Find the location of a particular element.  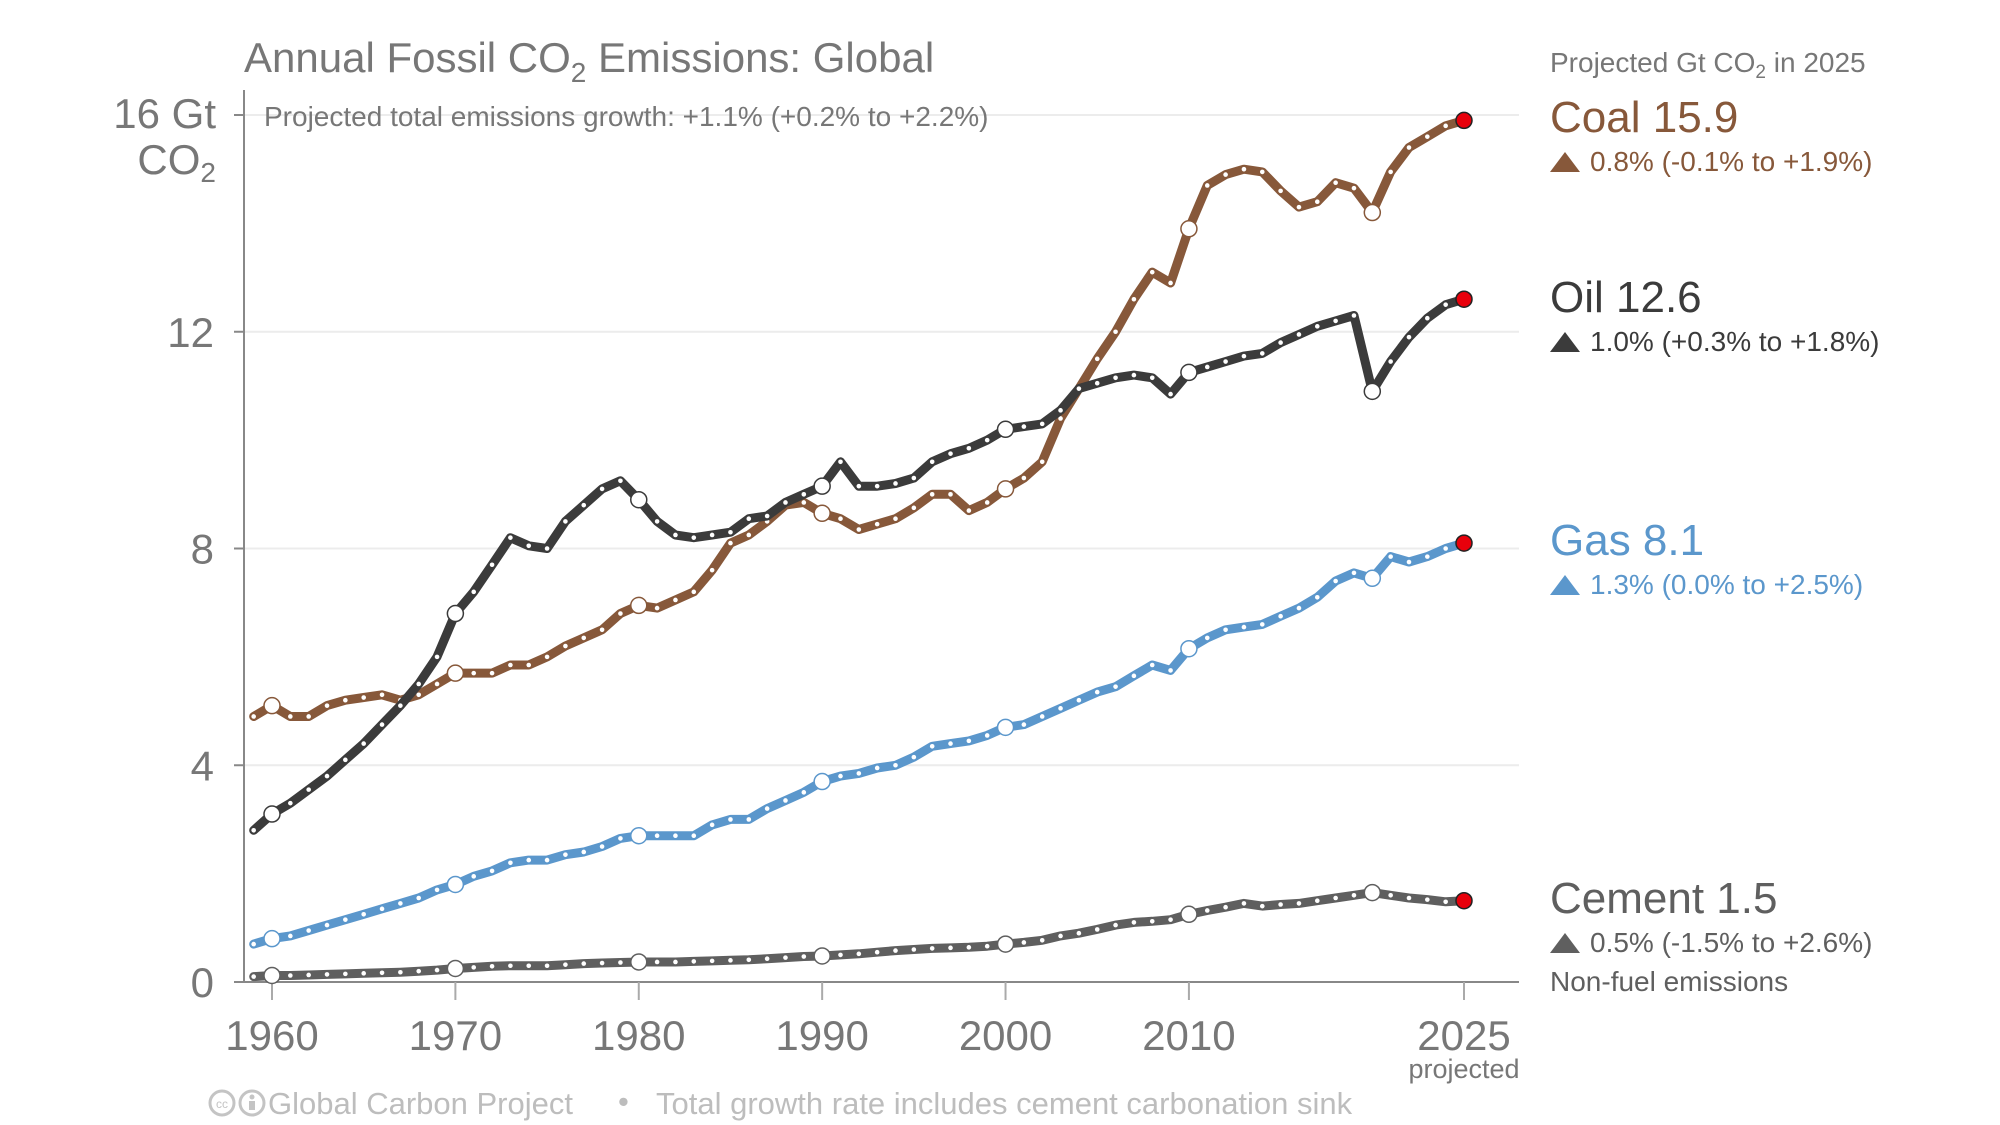

legend-gas: Gas 8.1 1.3% (0.0% to +2.5%) is located at coordinates (1706, 558).